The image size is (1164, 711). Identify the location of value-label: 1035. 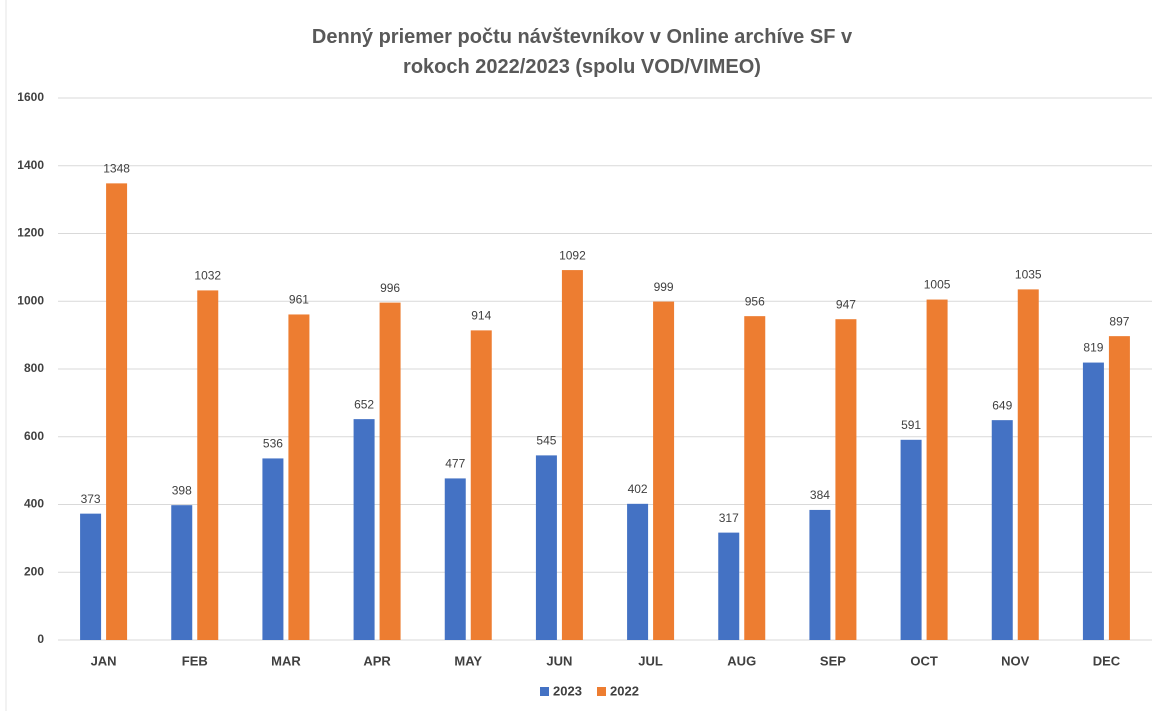
(1028, 275).